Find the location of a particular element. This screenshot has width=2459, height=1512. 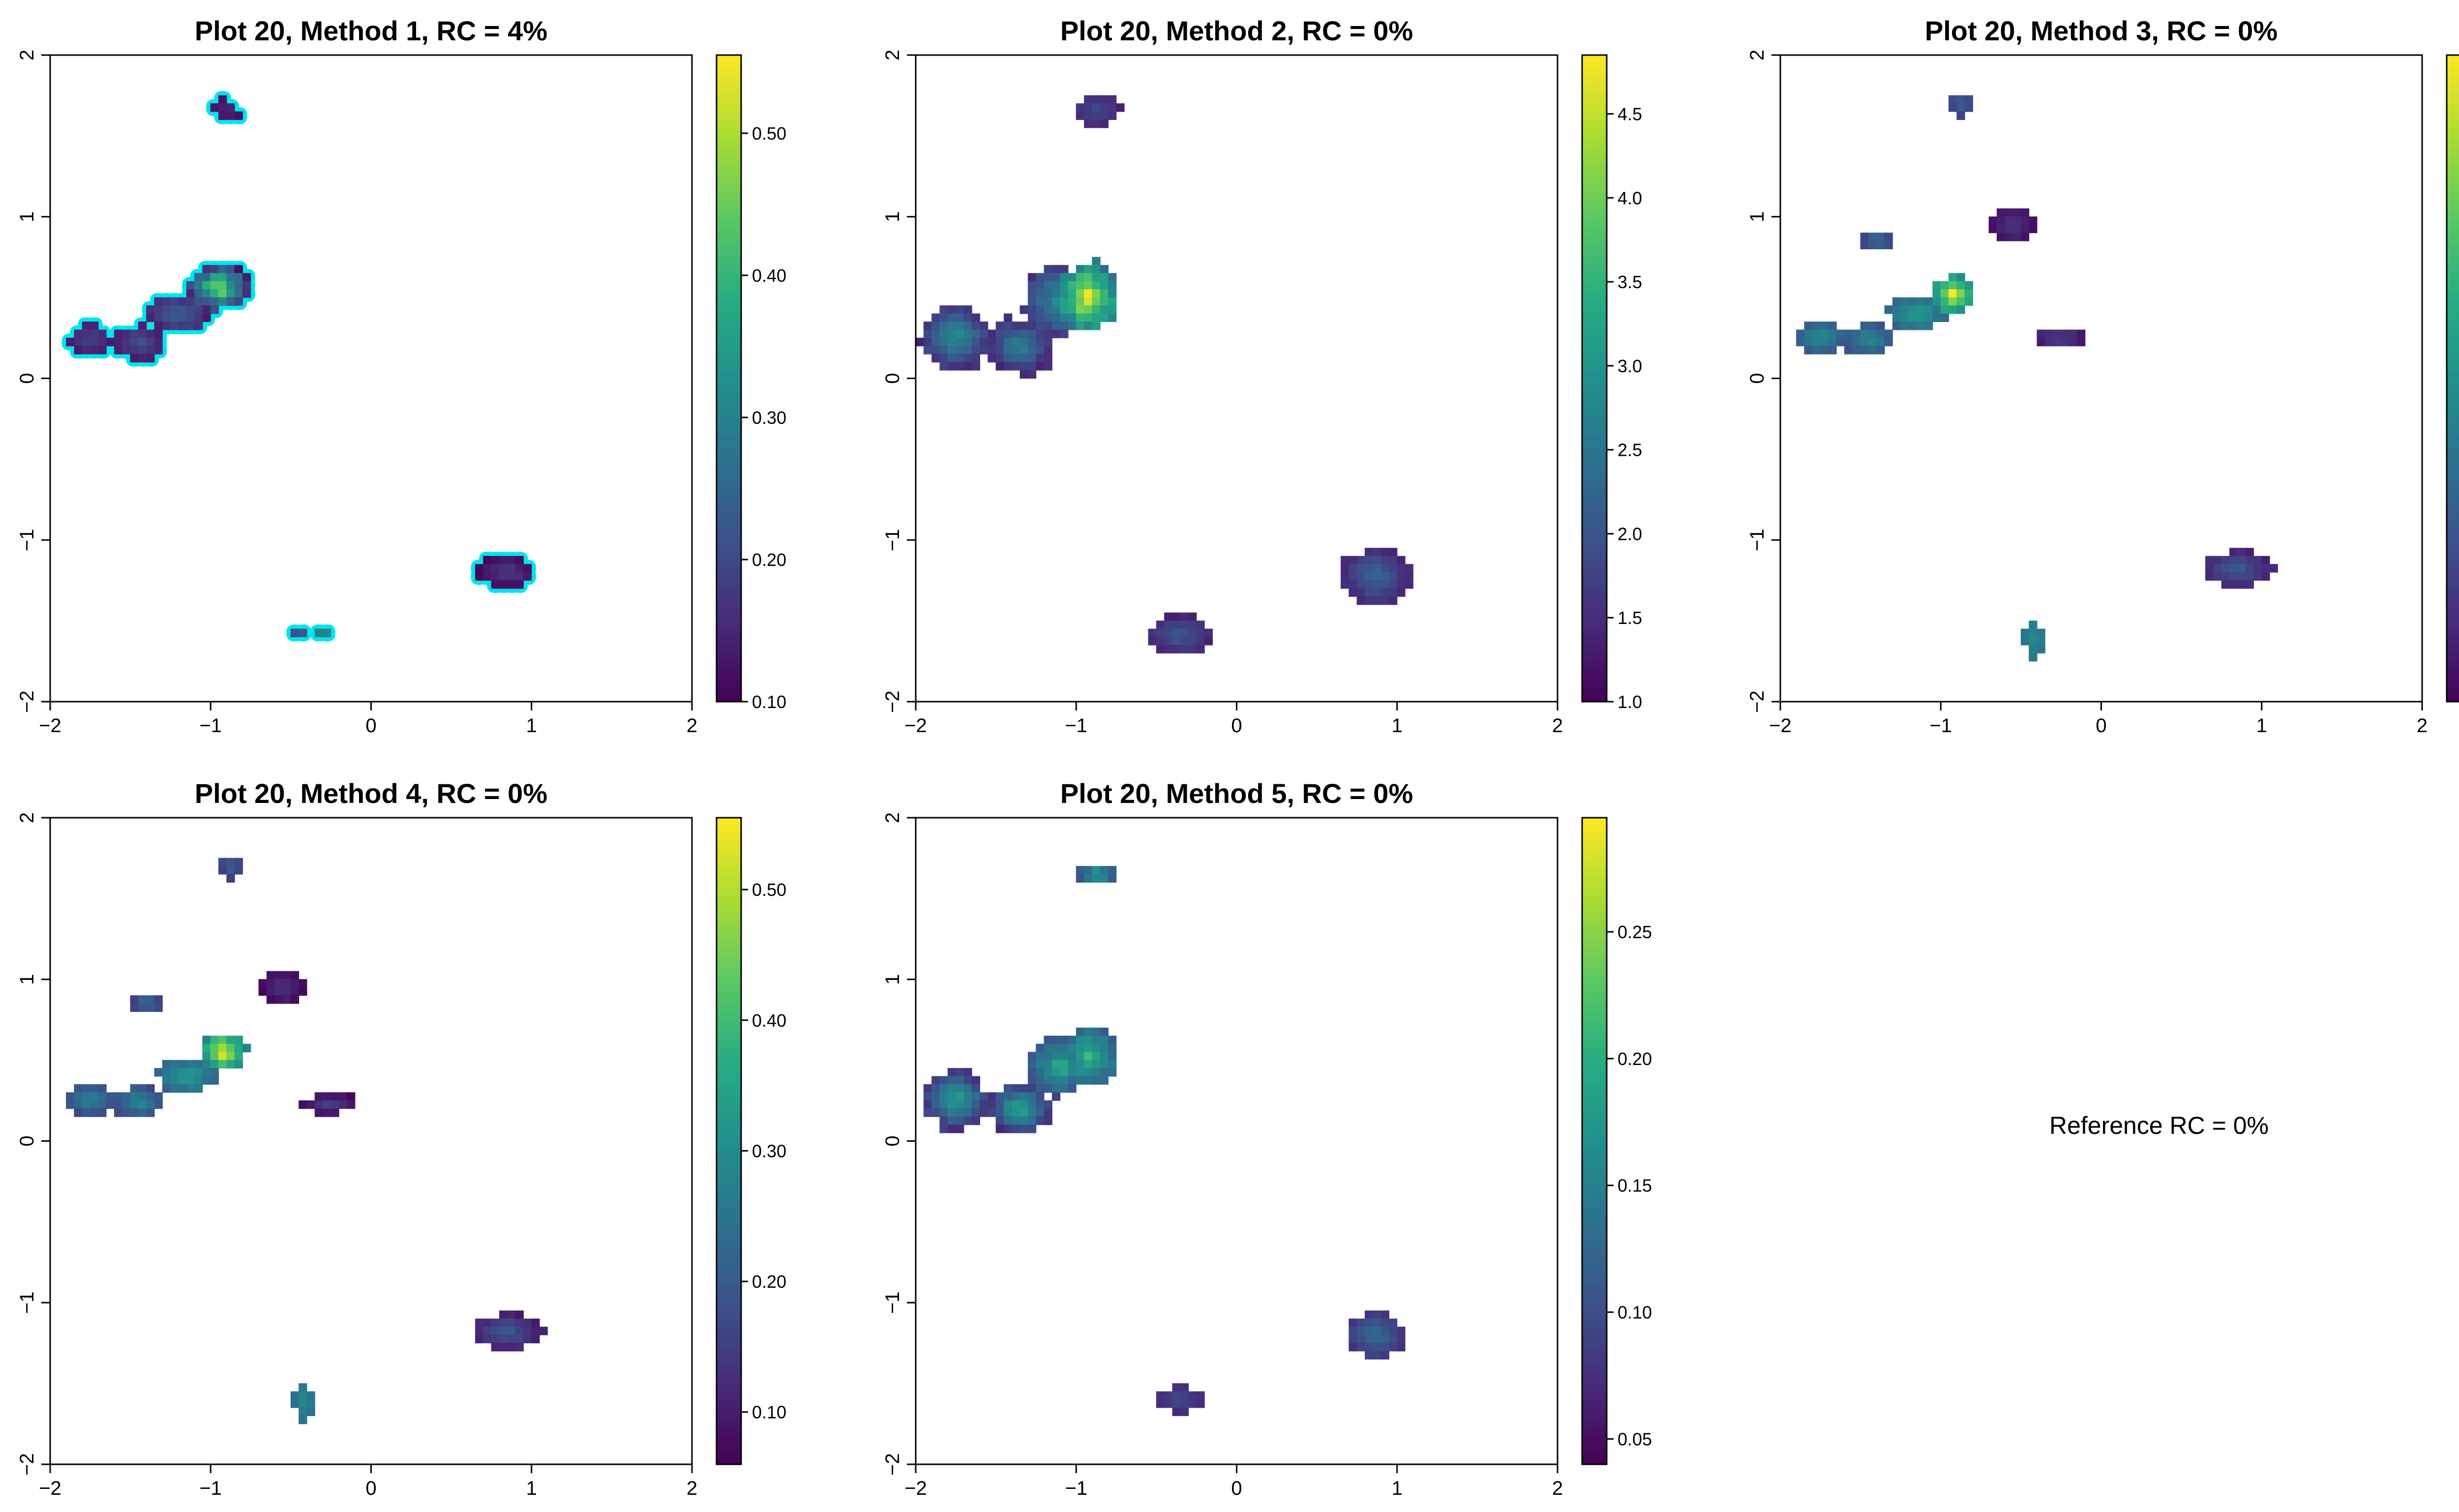

raster-layer is located at coordinates (299, 366).